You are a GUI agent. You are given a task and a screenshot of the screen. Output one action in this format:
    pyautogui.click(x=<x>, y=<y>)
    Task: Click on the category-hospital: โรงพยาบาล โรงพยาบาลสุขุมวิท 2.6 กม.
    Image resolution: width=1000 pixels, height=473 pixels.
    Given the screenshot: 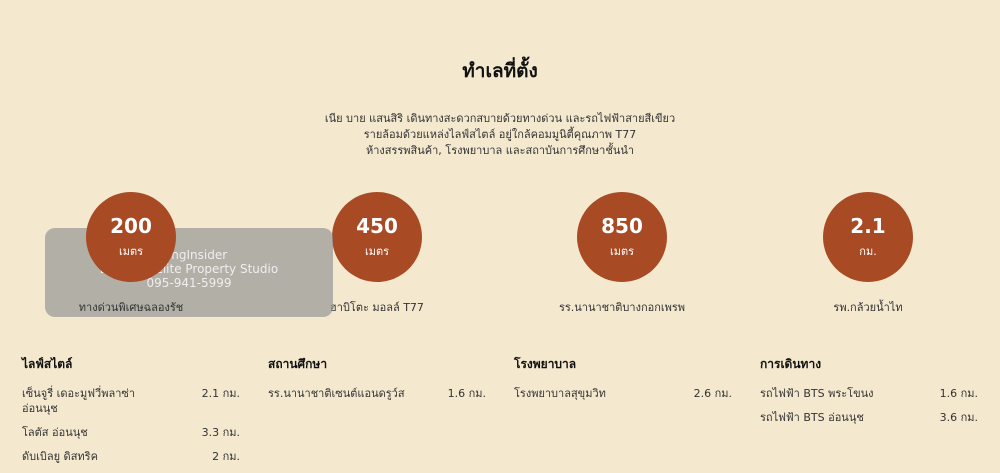 What is the action you would take?
    pyautogui.click(x=623, y=382)
    